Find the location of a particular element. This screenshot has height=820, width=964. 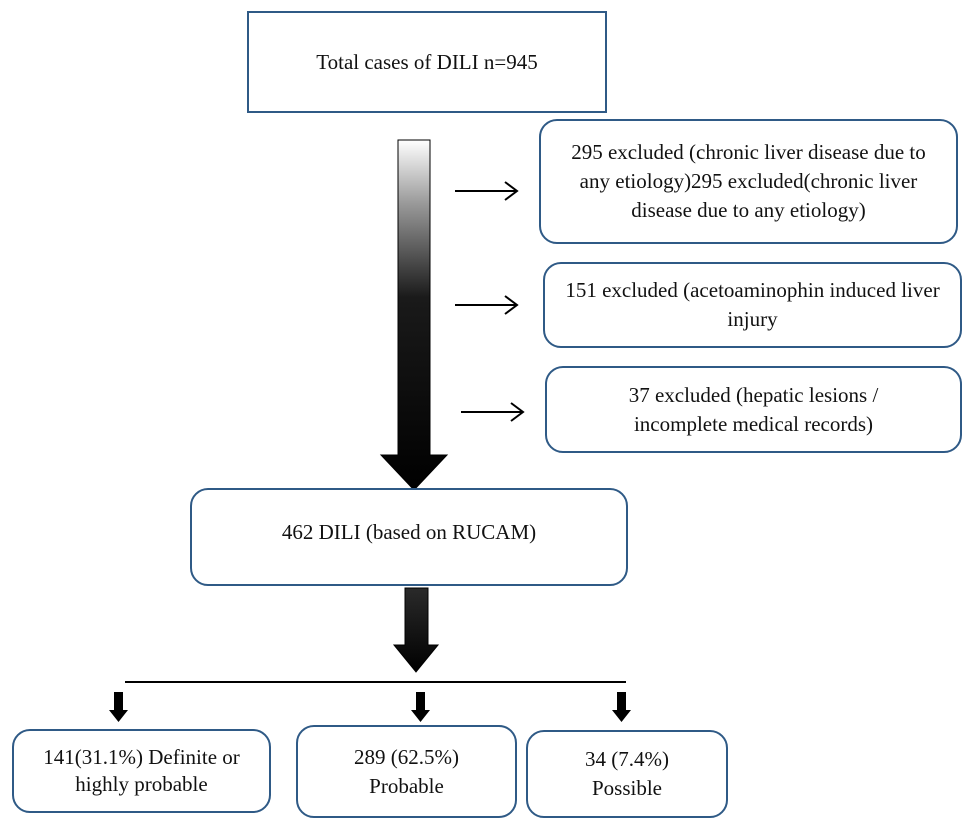

small-arrow-possible is located at coordinates (621, 707).